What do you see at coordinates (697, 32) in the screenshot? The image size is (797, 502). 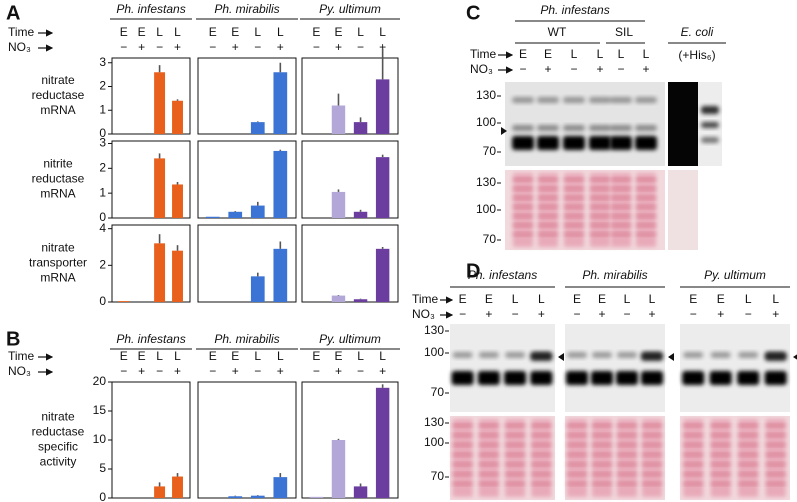 I see `group-header: E. coli` at bounding box center [697, 32].